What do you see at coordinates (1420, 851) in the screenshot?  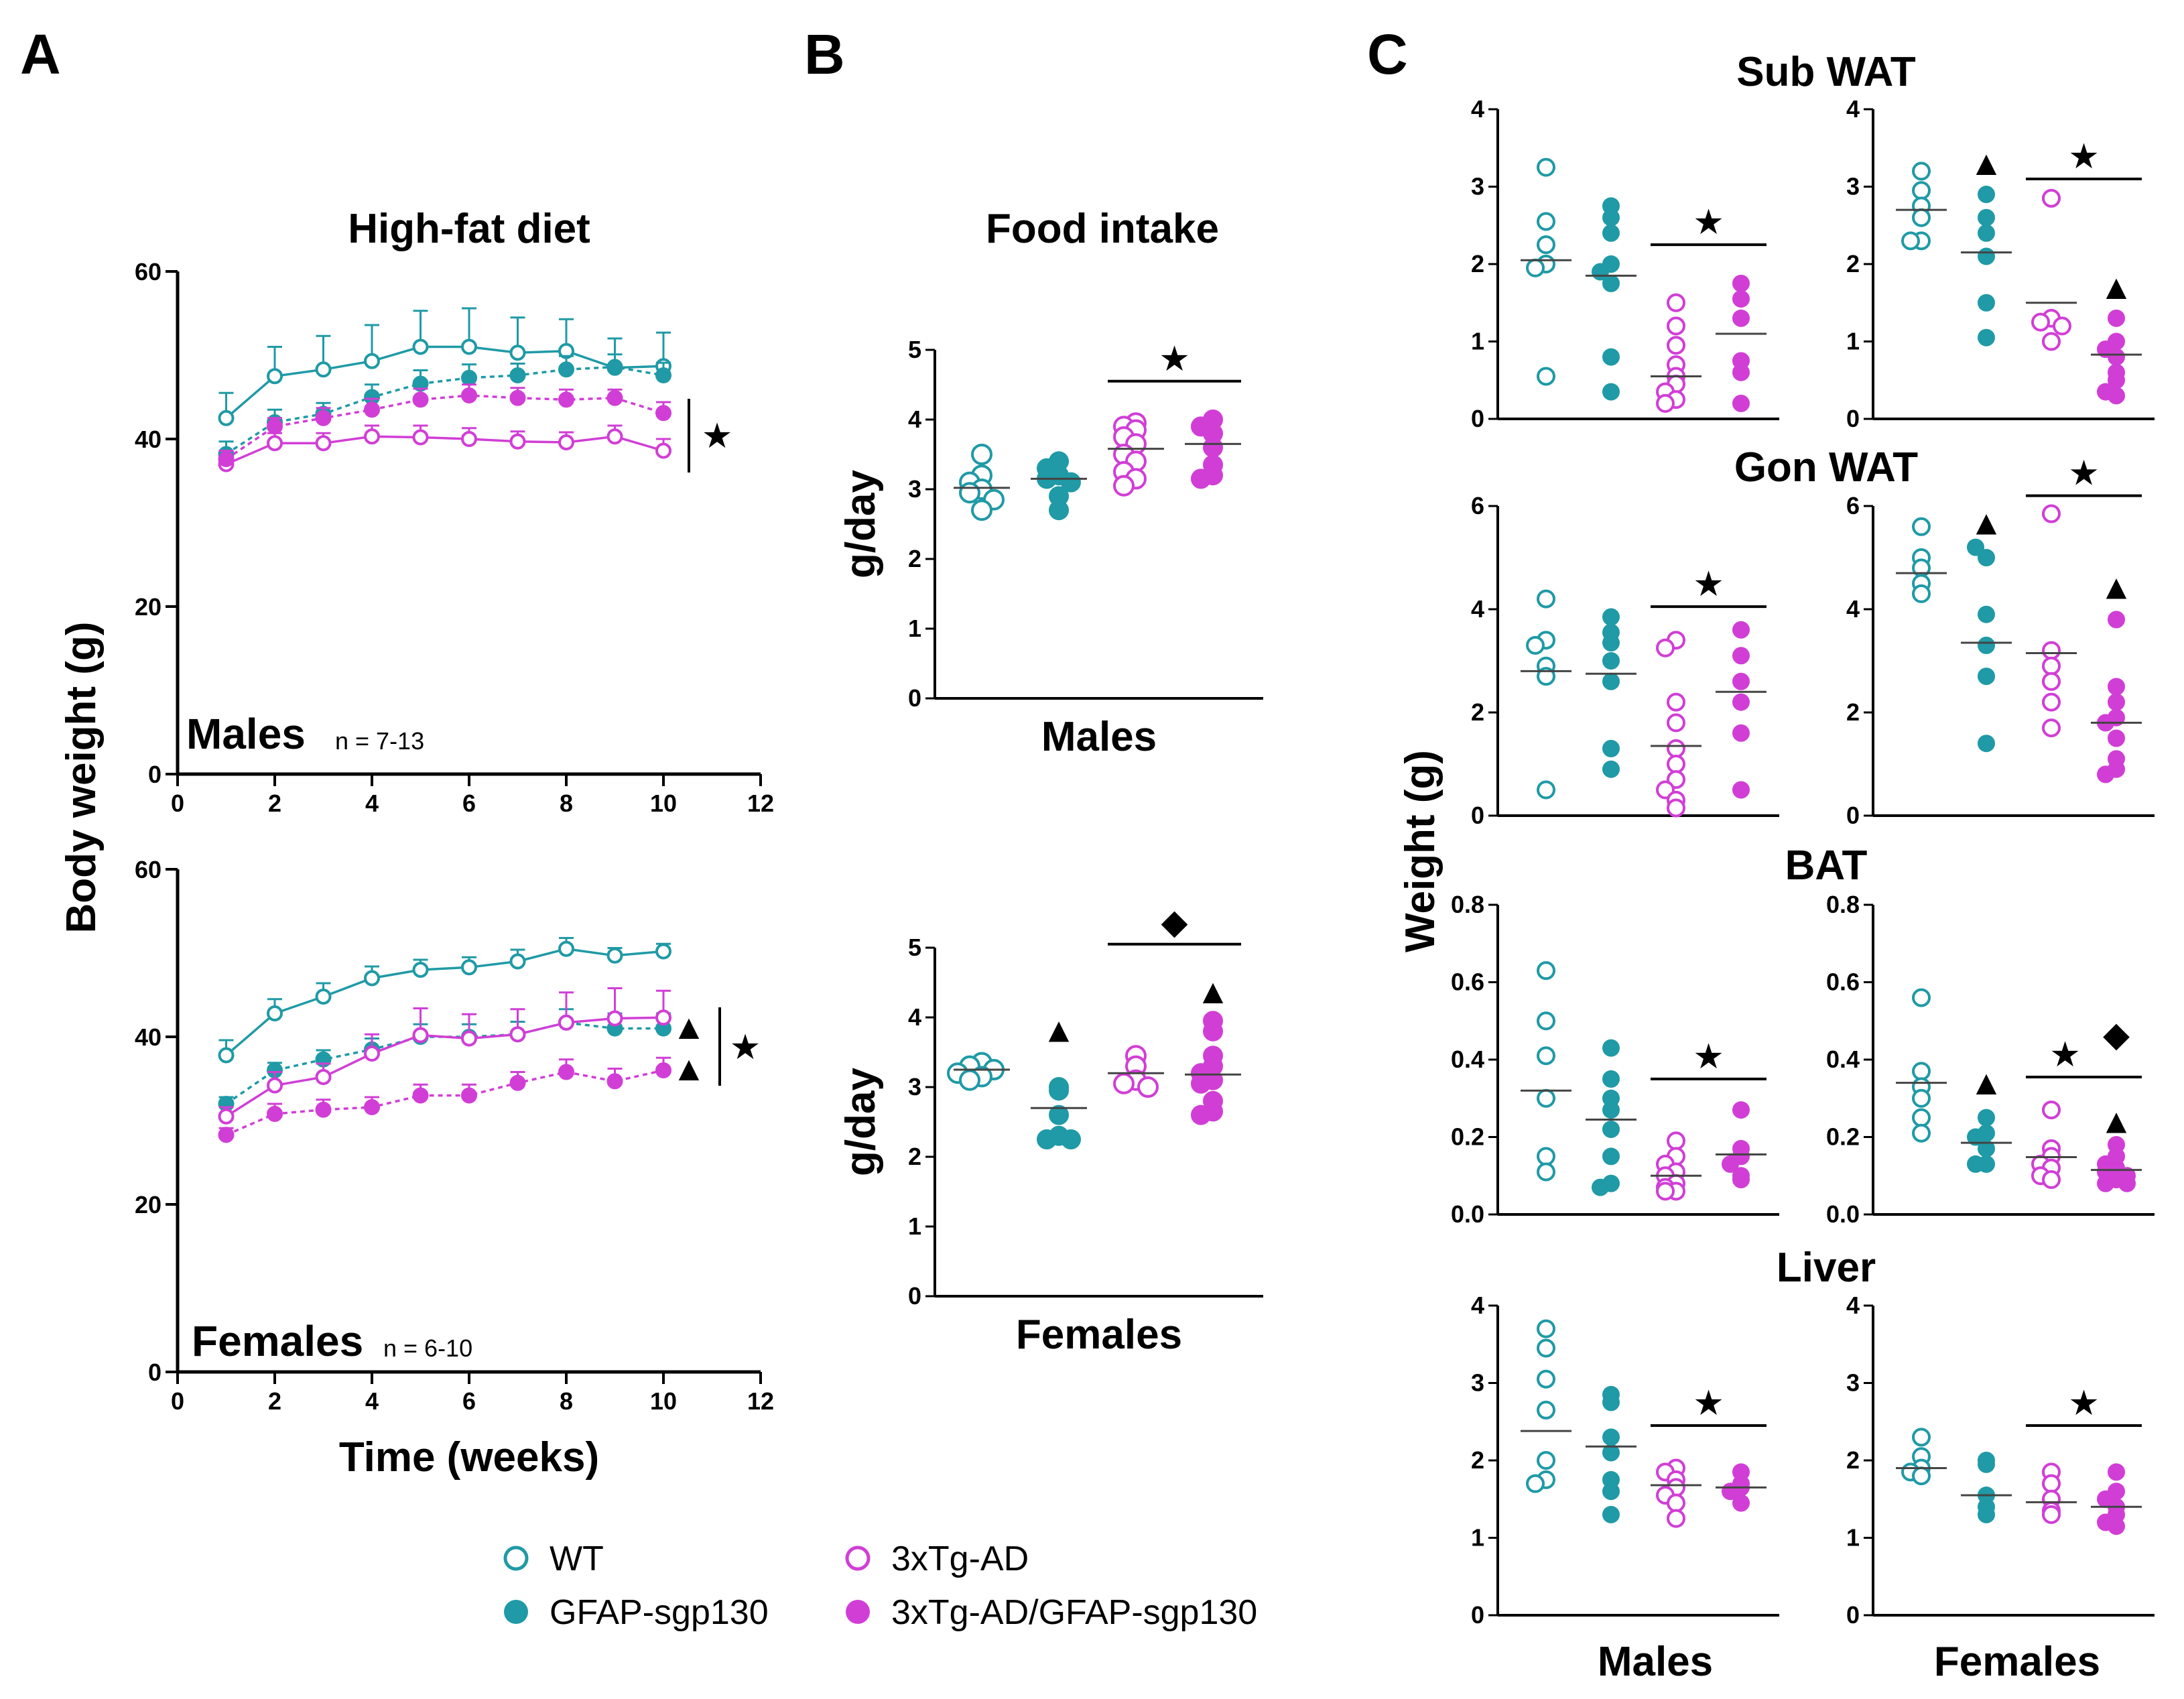 I see `y-axis-title-weight: Weight (g)` at bounding box center [1420, 851].